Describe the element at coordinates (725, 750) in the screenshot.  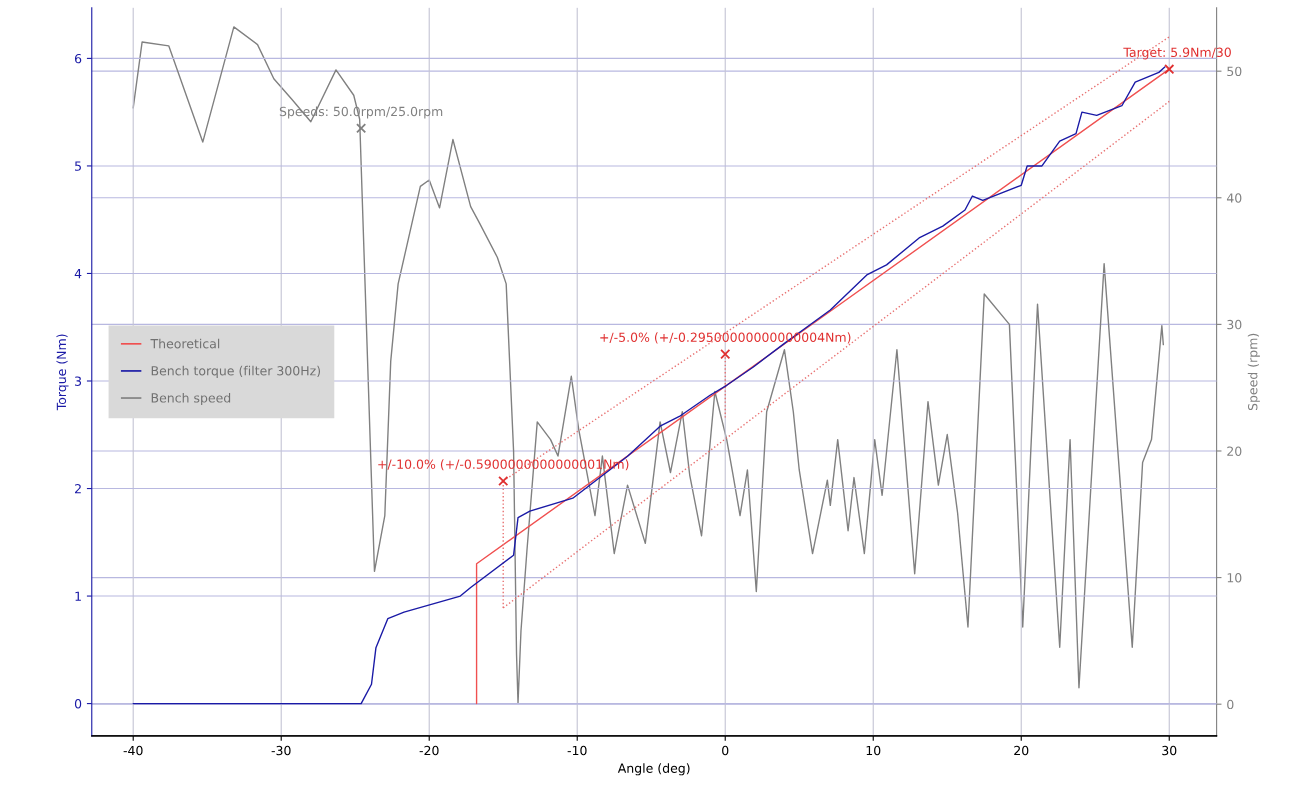
I see `x-tick-label: 0` at that location.